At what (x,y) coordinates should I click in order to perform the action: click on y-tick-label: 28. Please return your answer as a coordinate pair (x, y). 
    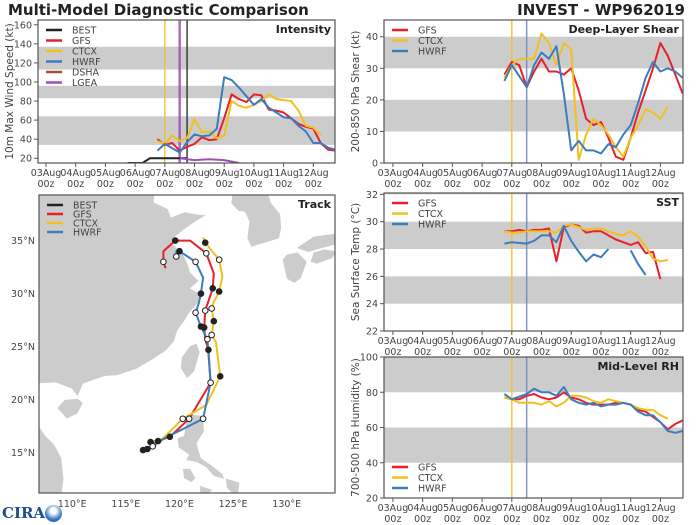
    Looking at the image, I should click on (372, 250).